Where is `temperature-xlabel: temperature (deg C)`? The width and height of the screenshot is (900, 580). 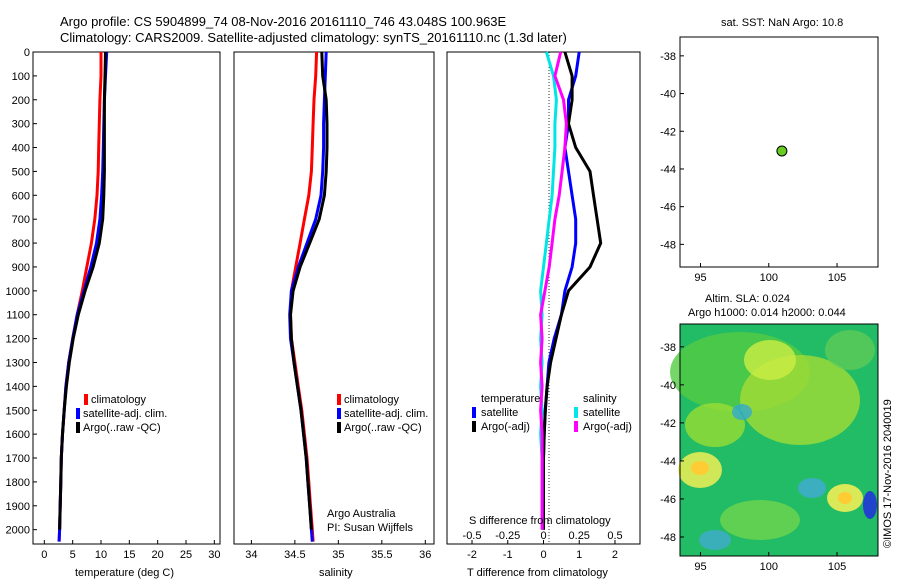
temperature-xlabel: temperature (deg C) is located at coordinates (124, 573).